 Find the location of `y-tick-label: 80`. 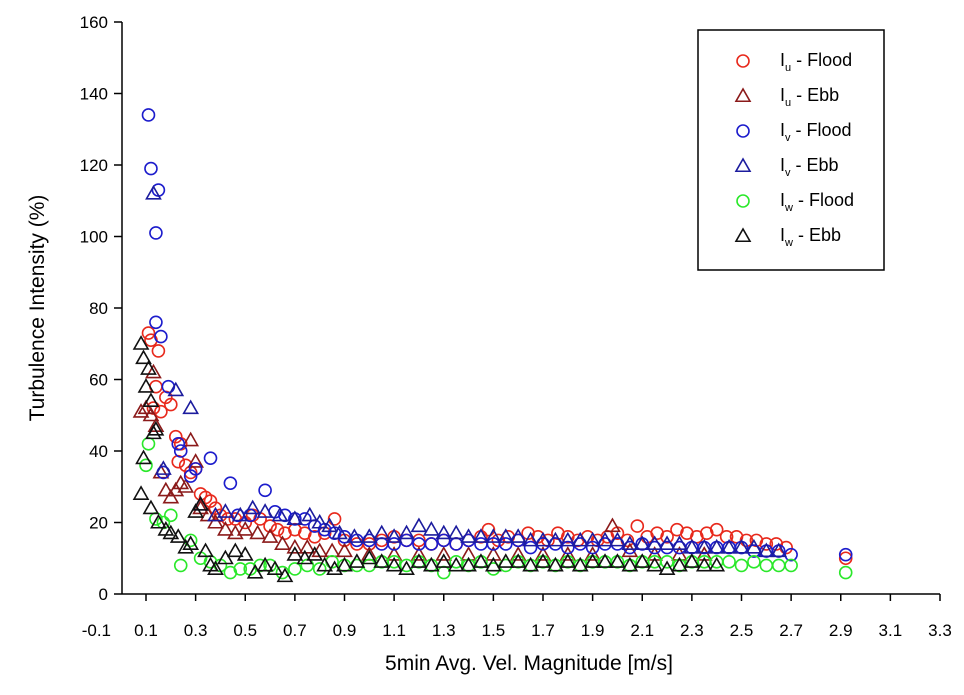

y-tick-label: 80 is located at coordinates (98, 308).